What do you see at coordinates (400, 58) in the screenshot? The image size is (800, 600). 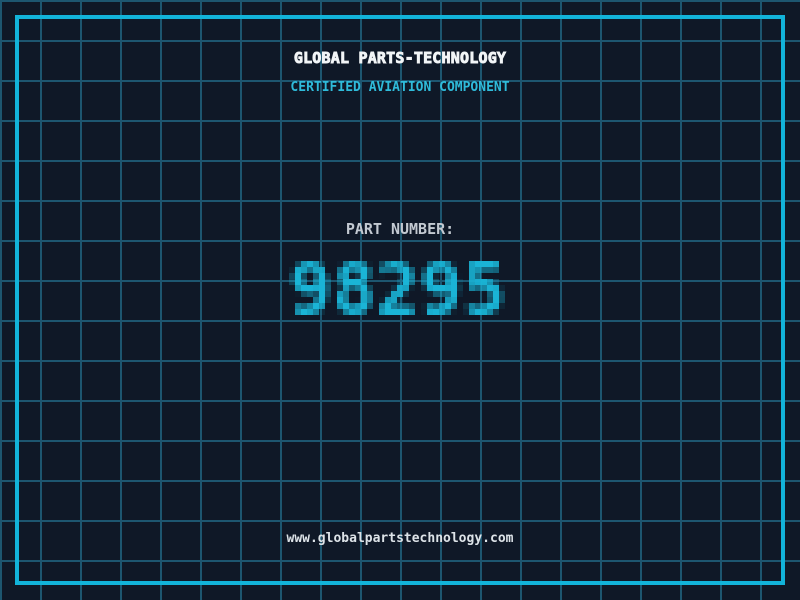 I see `company-title: GLOBAL PARTS-TECHNOLOGY` at bounding box center [400, 58].